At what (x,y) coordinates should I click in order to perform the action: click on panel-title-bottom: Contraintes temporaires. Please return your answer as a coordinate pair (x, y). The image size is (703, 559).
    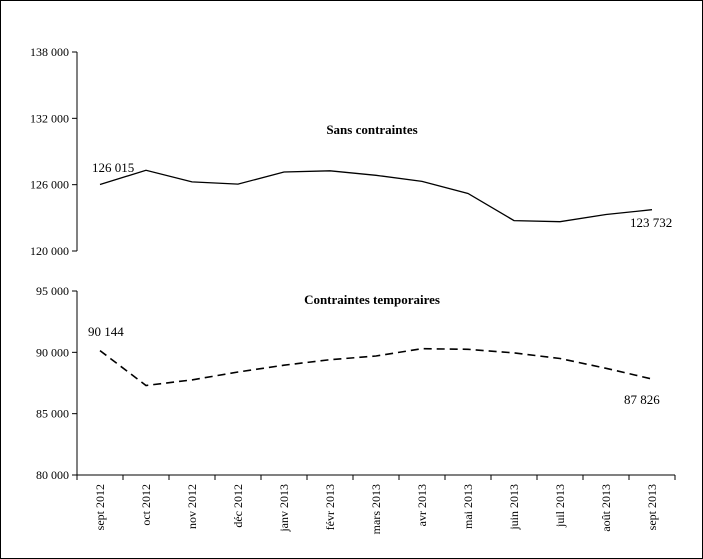
    Looking at the image, I should click on (372, 299).